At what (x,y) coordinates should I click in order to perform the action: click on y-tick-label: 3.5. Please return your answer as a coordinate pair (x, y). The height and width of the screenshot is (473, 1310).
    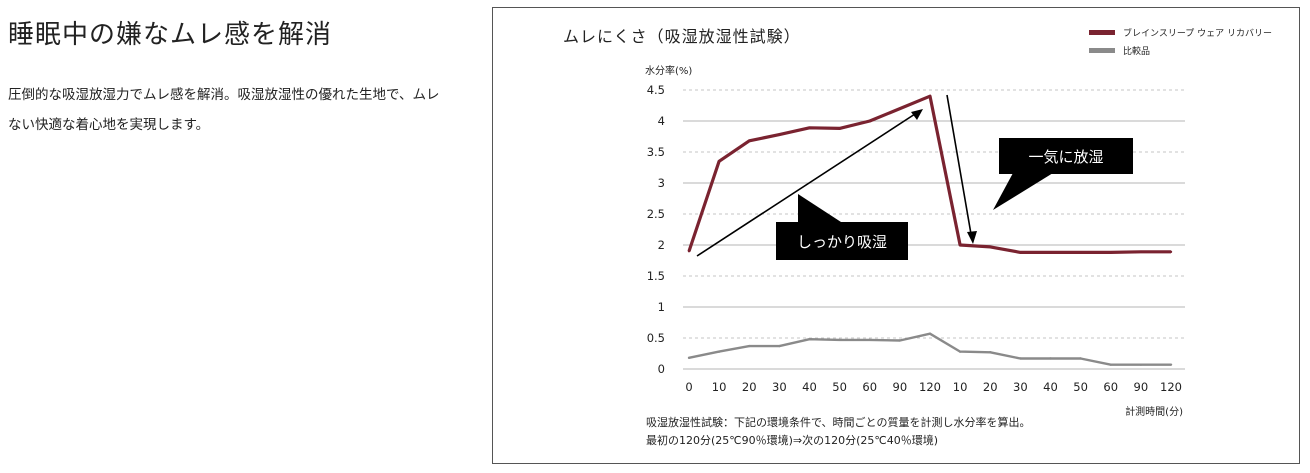
    Looking at the image, I should click on (656, 152).